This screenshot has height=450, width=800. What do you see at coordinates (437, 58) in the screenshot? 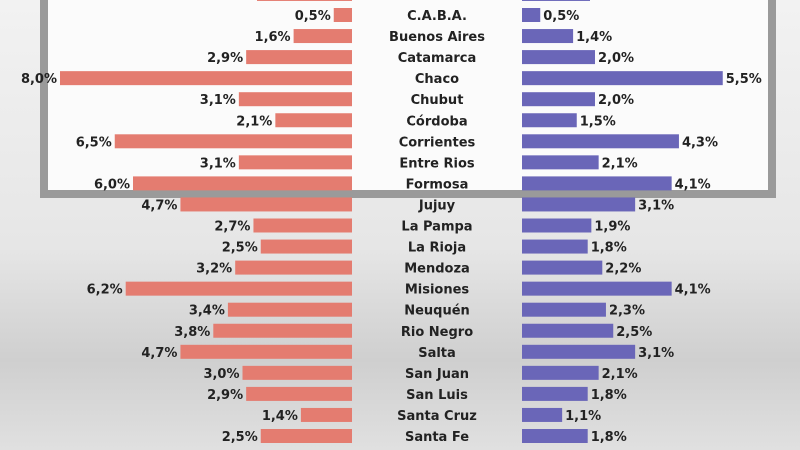
I see `category-label: Catamarca` at bounding box center [437, 58].